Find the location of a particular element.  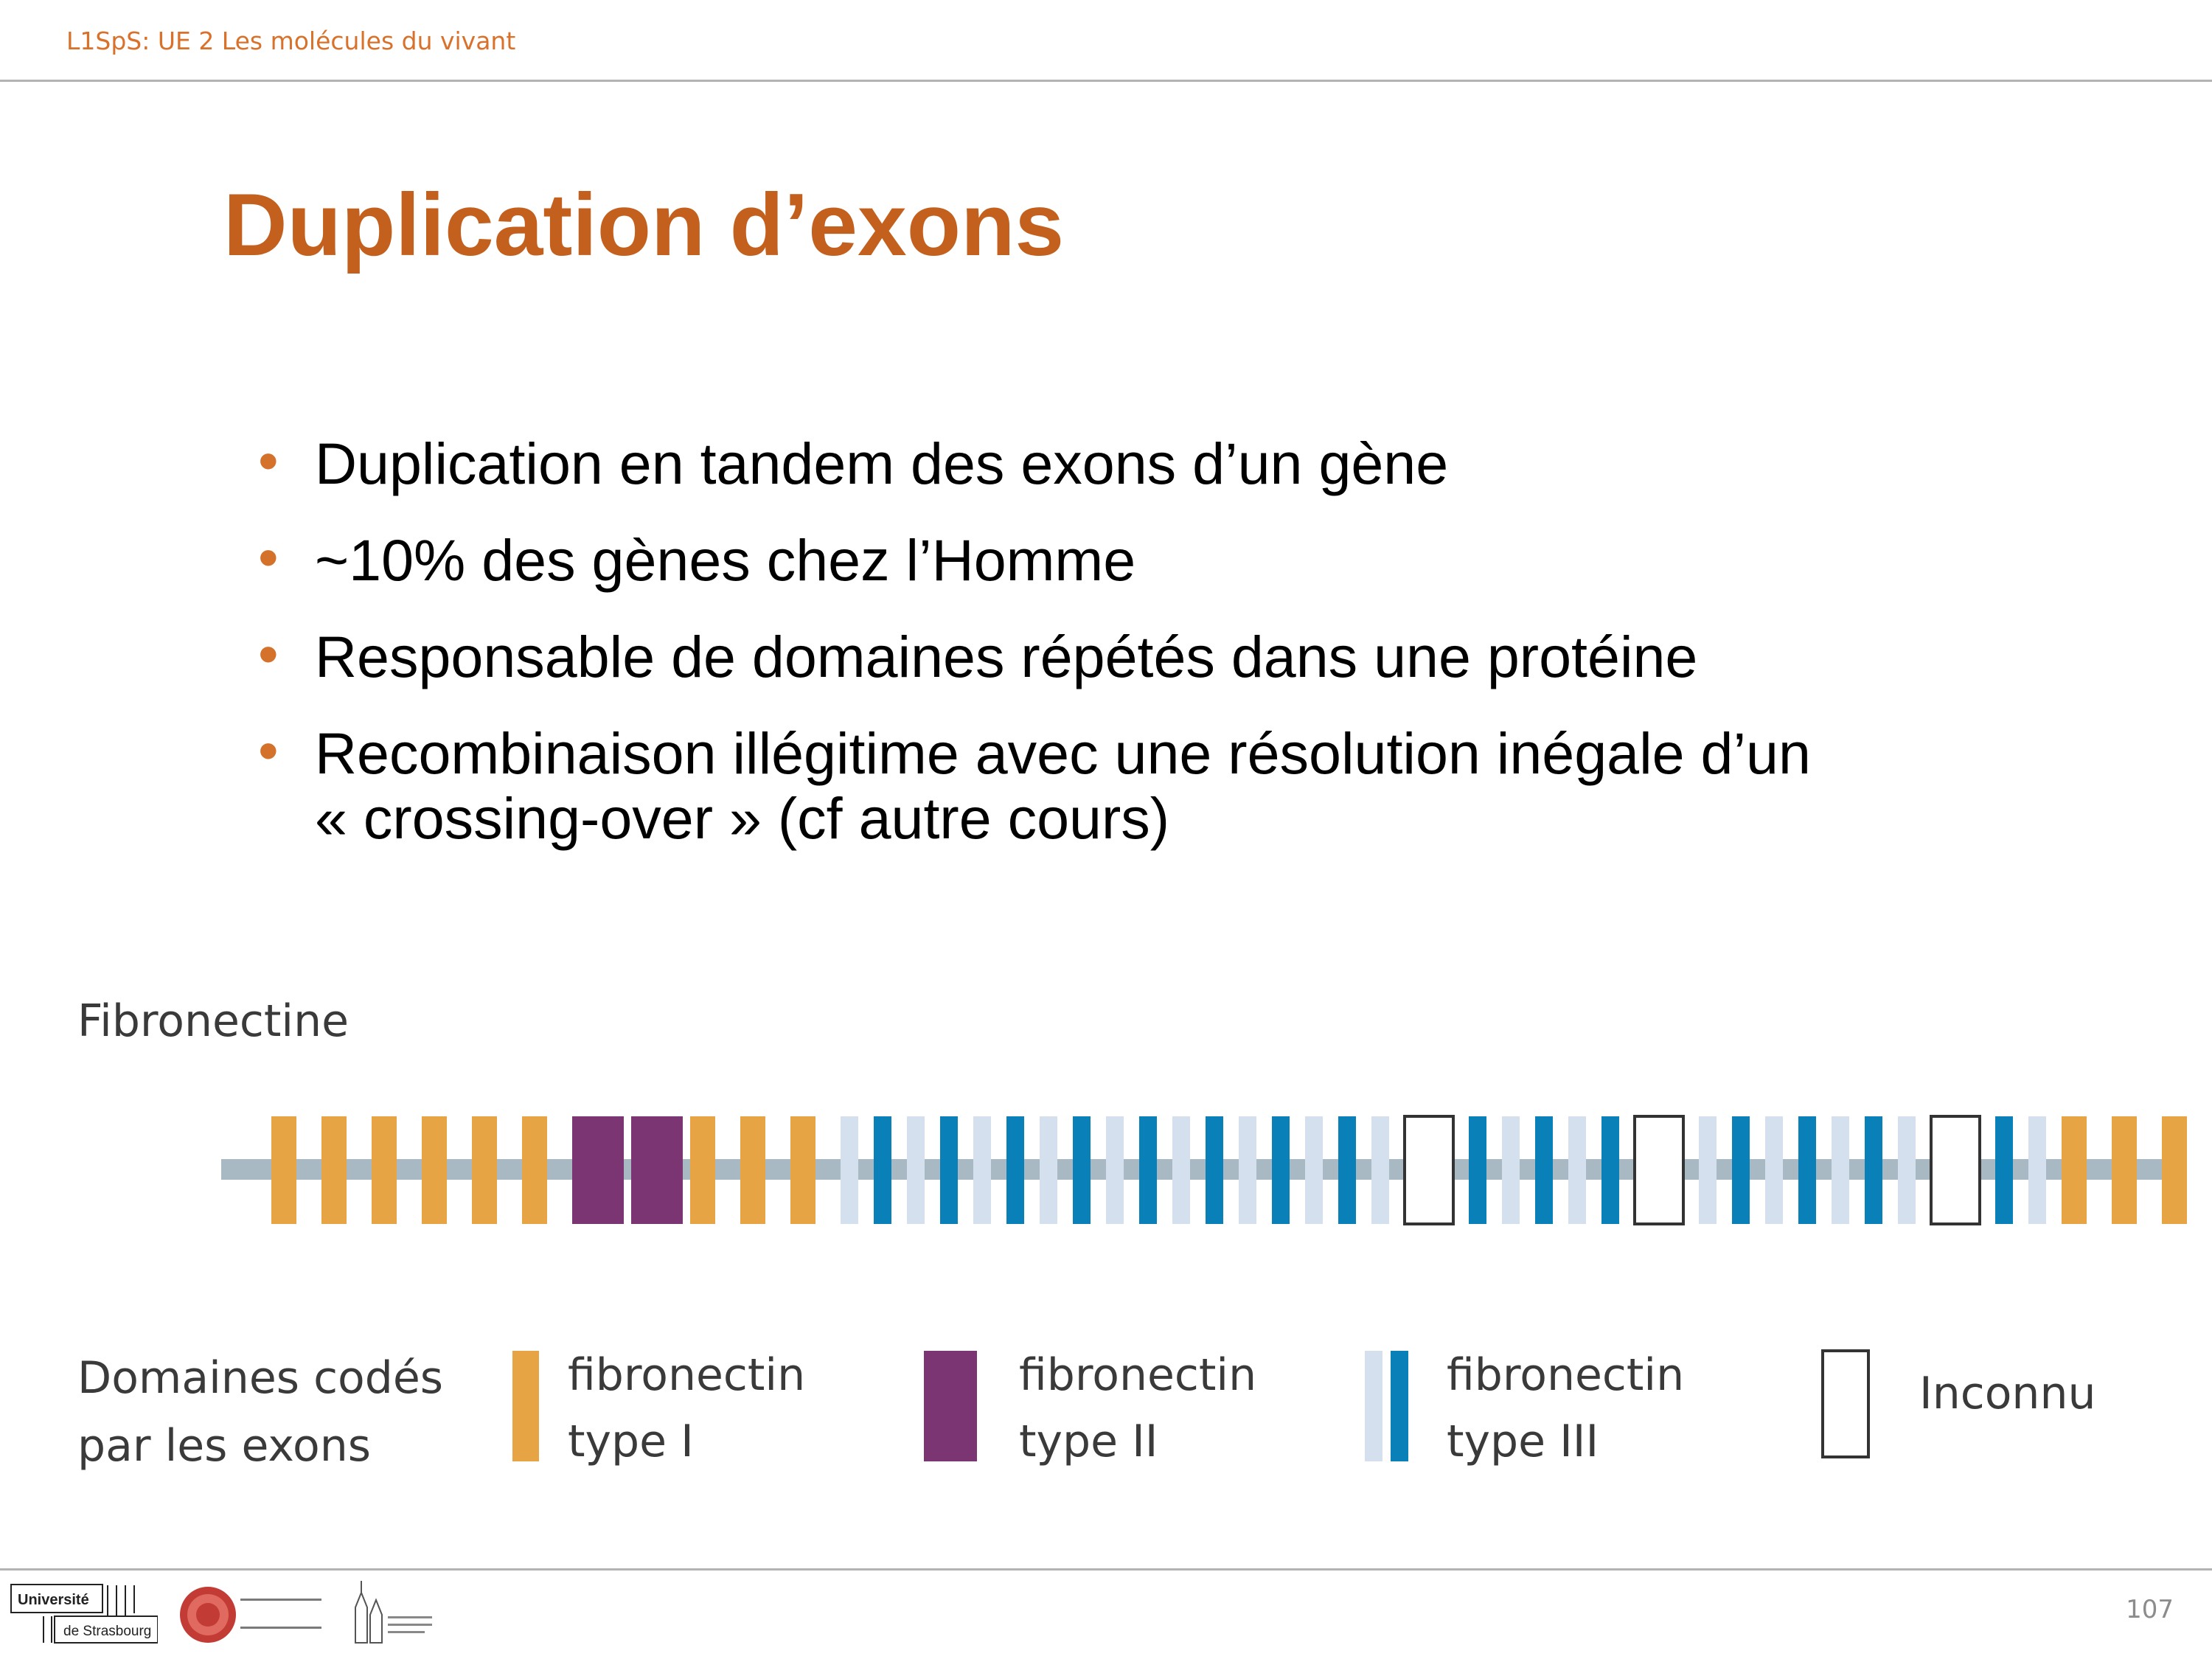

bullet-text: ~10% des gènes chez l’Homme is located at coordinates (725, 560).